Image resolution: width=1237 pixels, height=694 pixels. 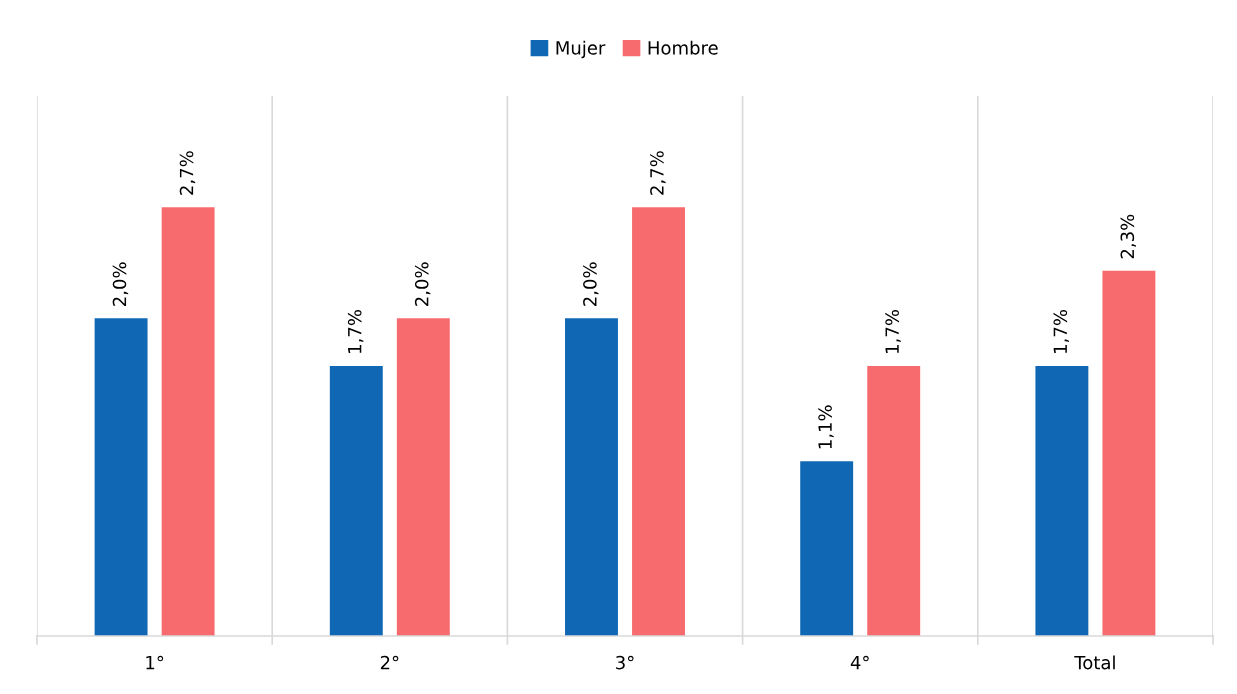 I want to click on x-tick-label: 3°, so click(x=625, y=662).